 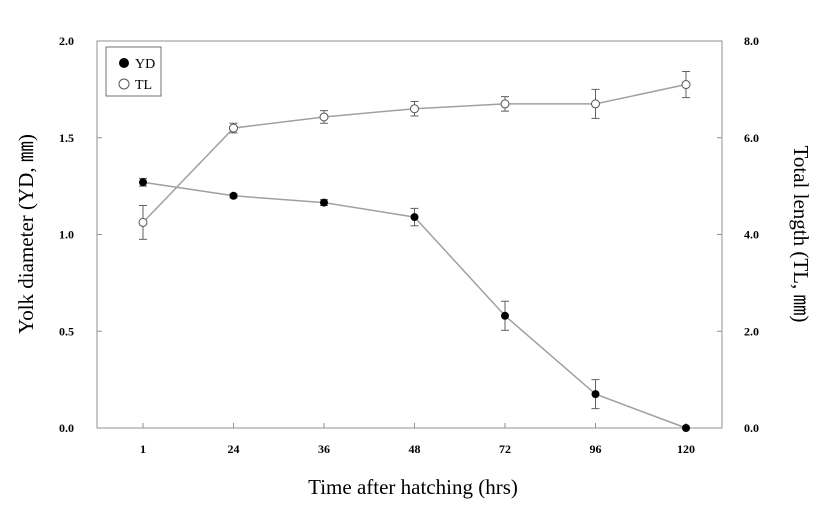 I want to click on x-axis-title: Time after hatching (hrs), so click(x=413, y=487).